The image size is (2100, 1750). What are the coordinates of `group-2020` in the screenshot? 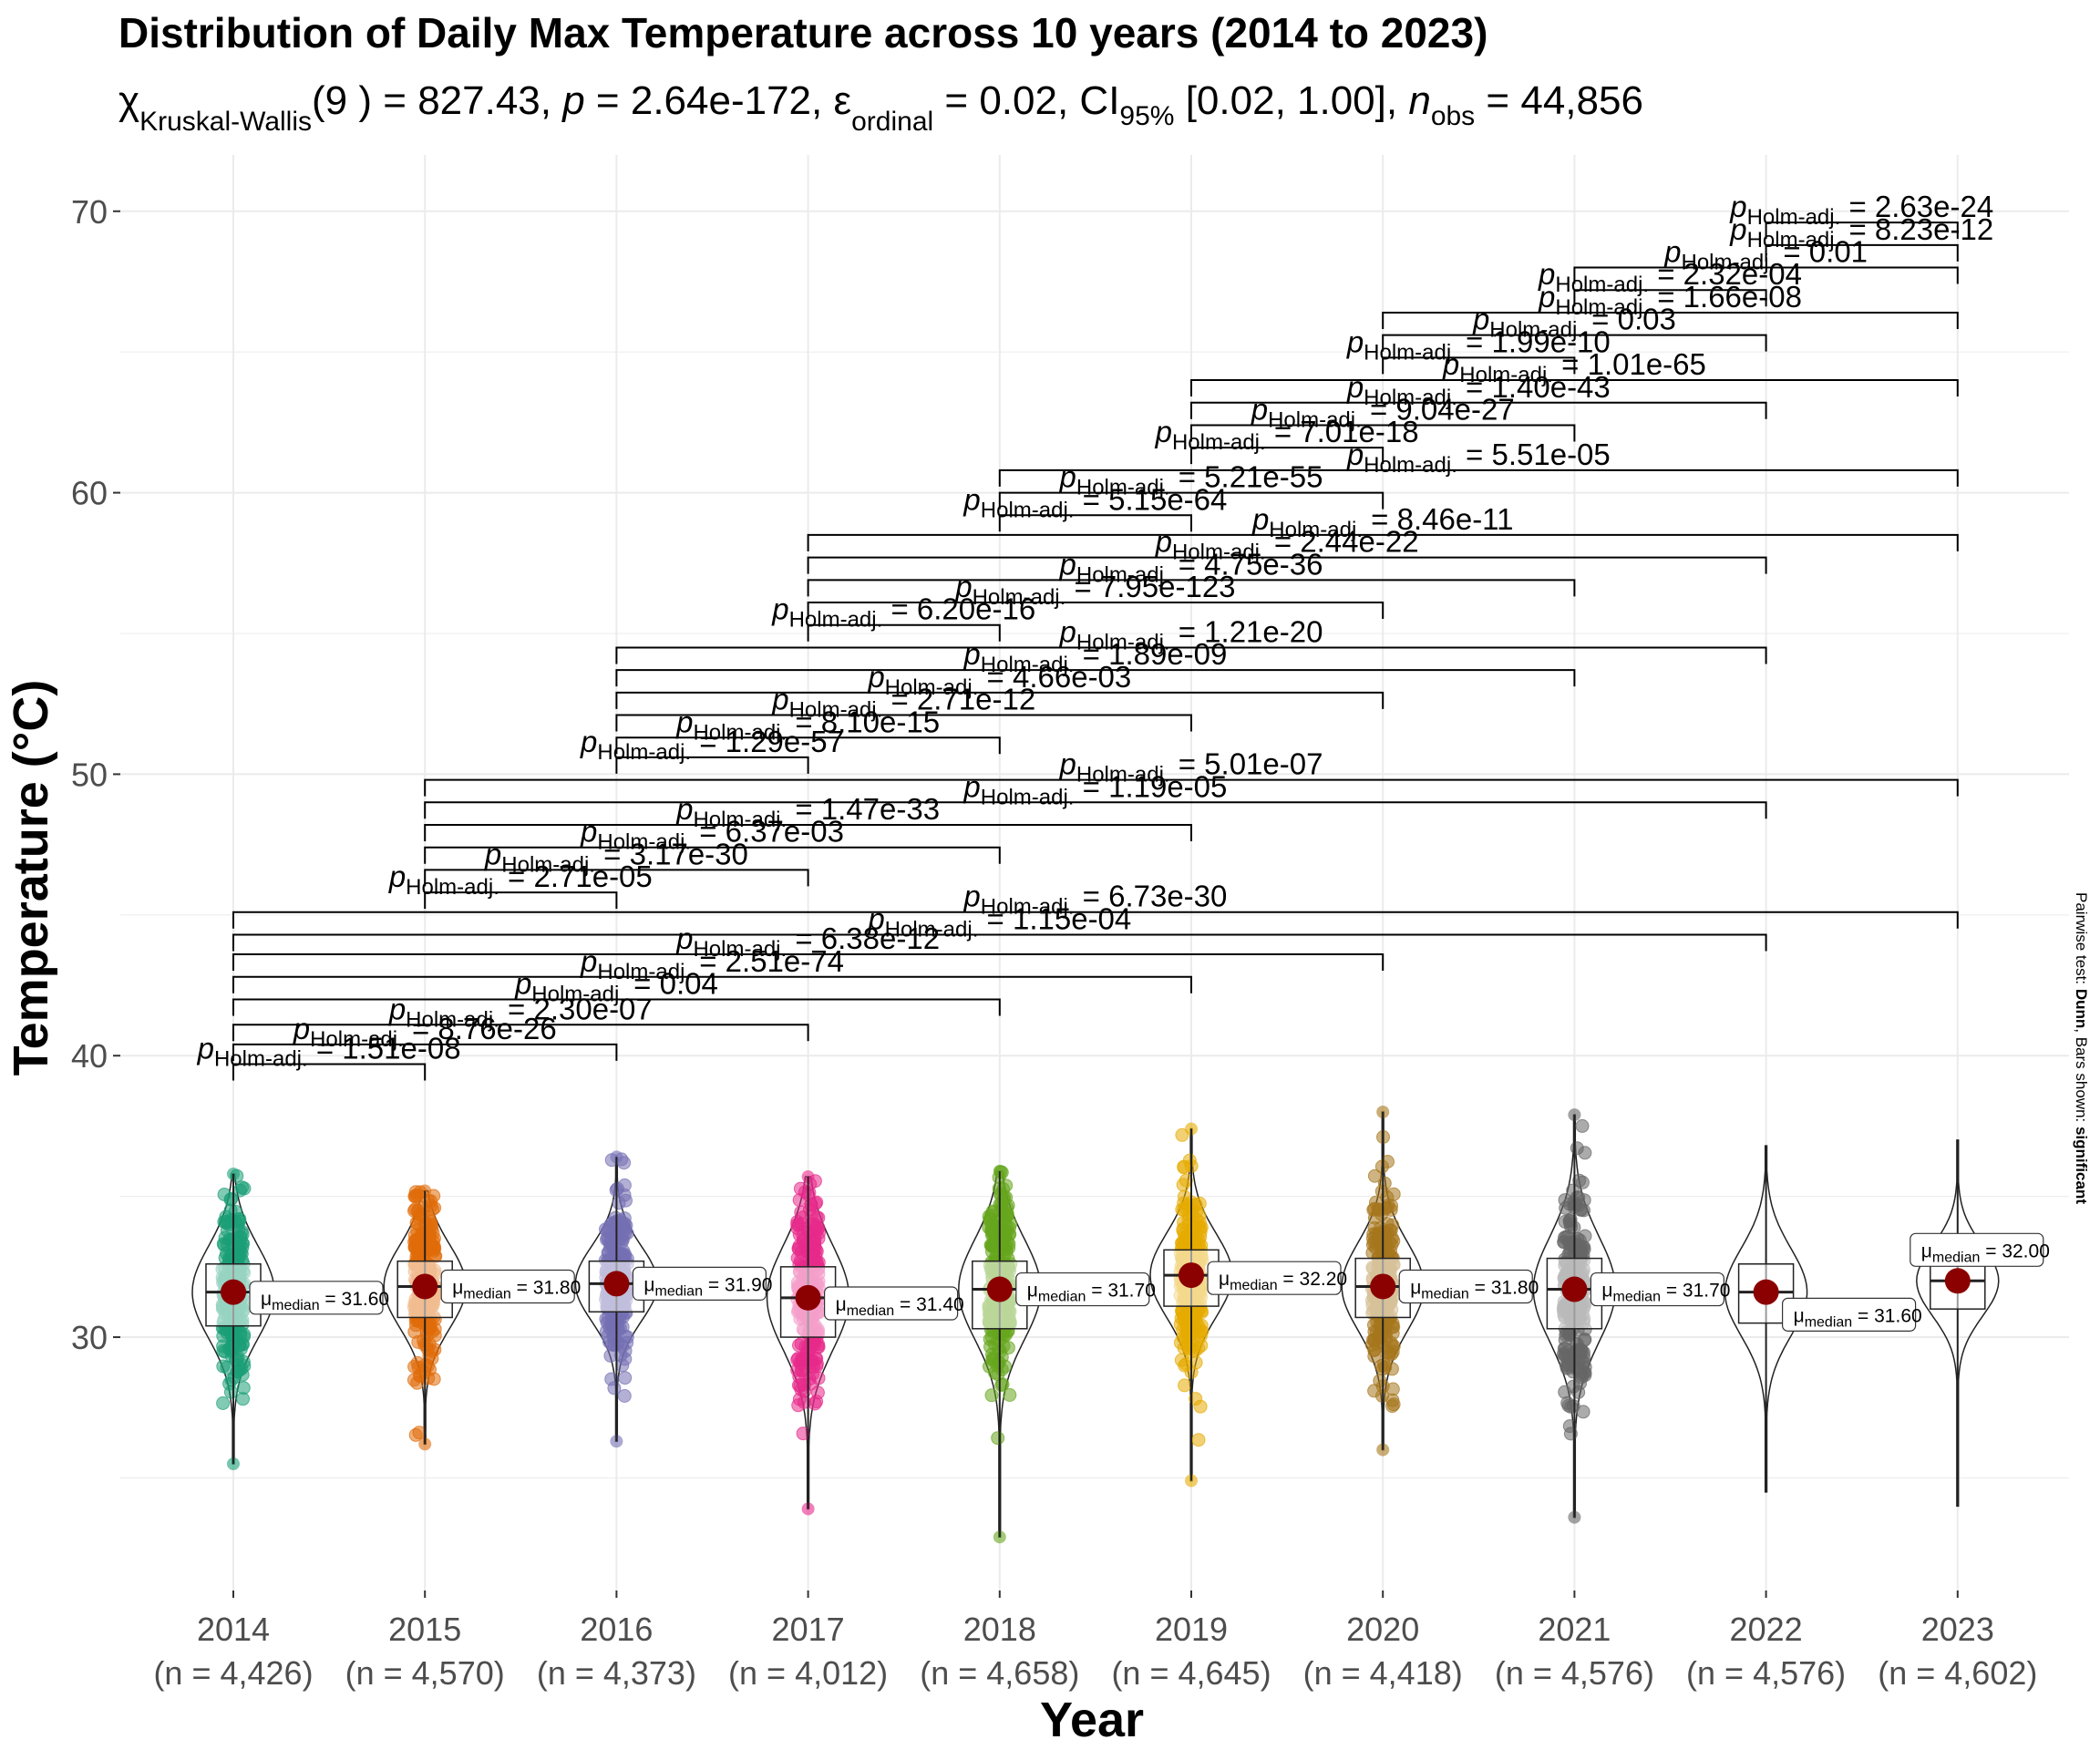 It's located at (1383, 1282).